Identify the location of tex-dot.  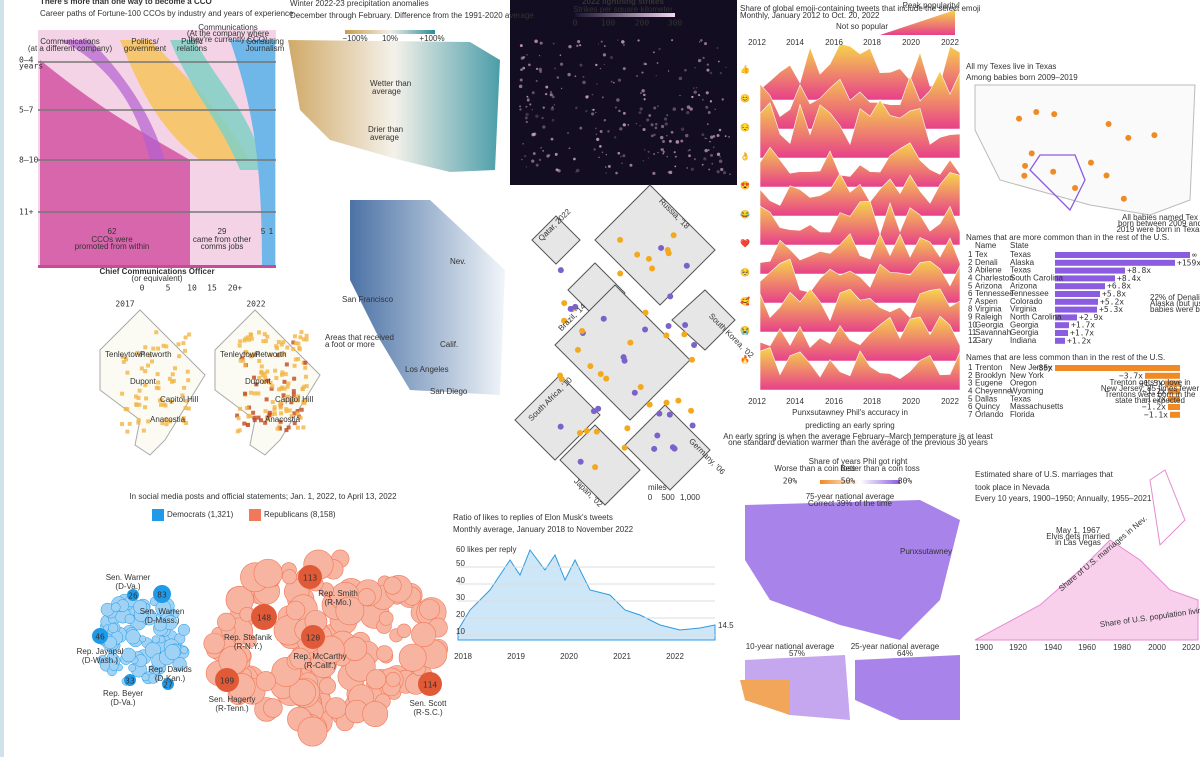
(1106, 175).